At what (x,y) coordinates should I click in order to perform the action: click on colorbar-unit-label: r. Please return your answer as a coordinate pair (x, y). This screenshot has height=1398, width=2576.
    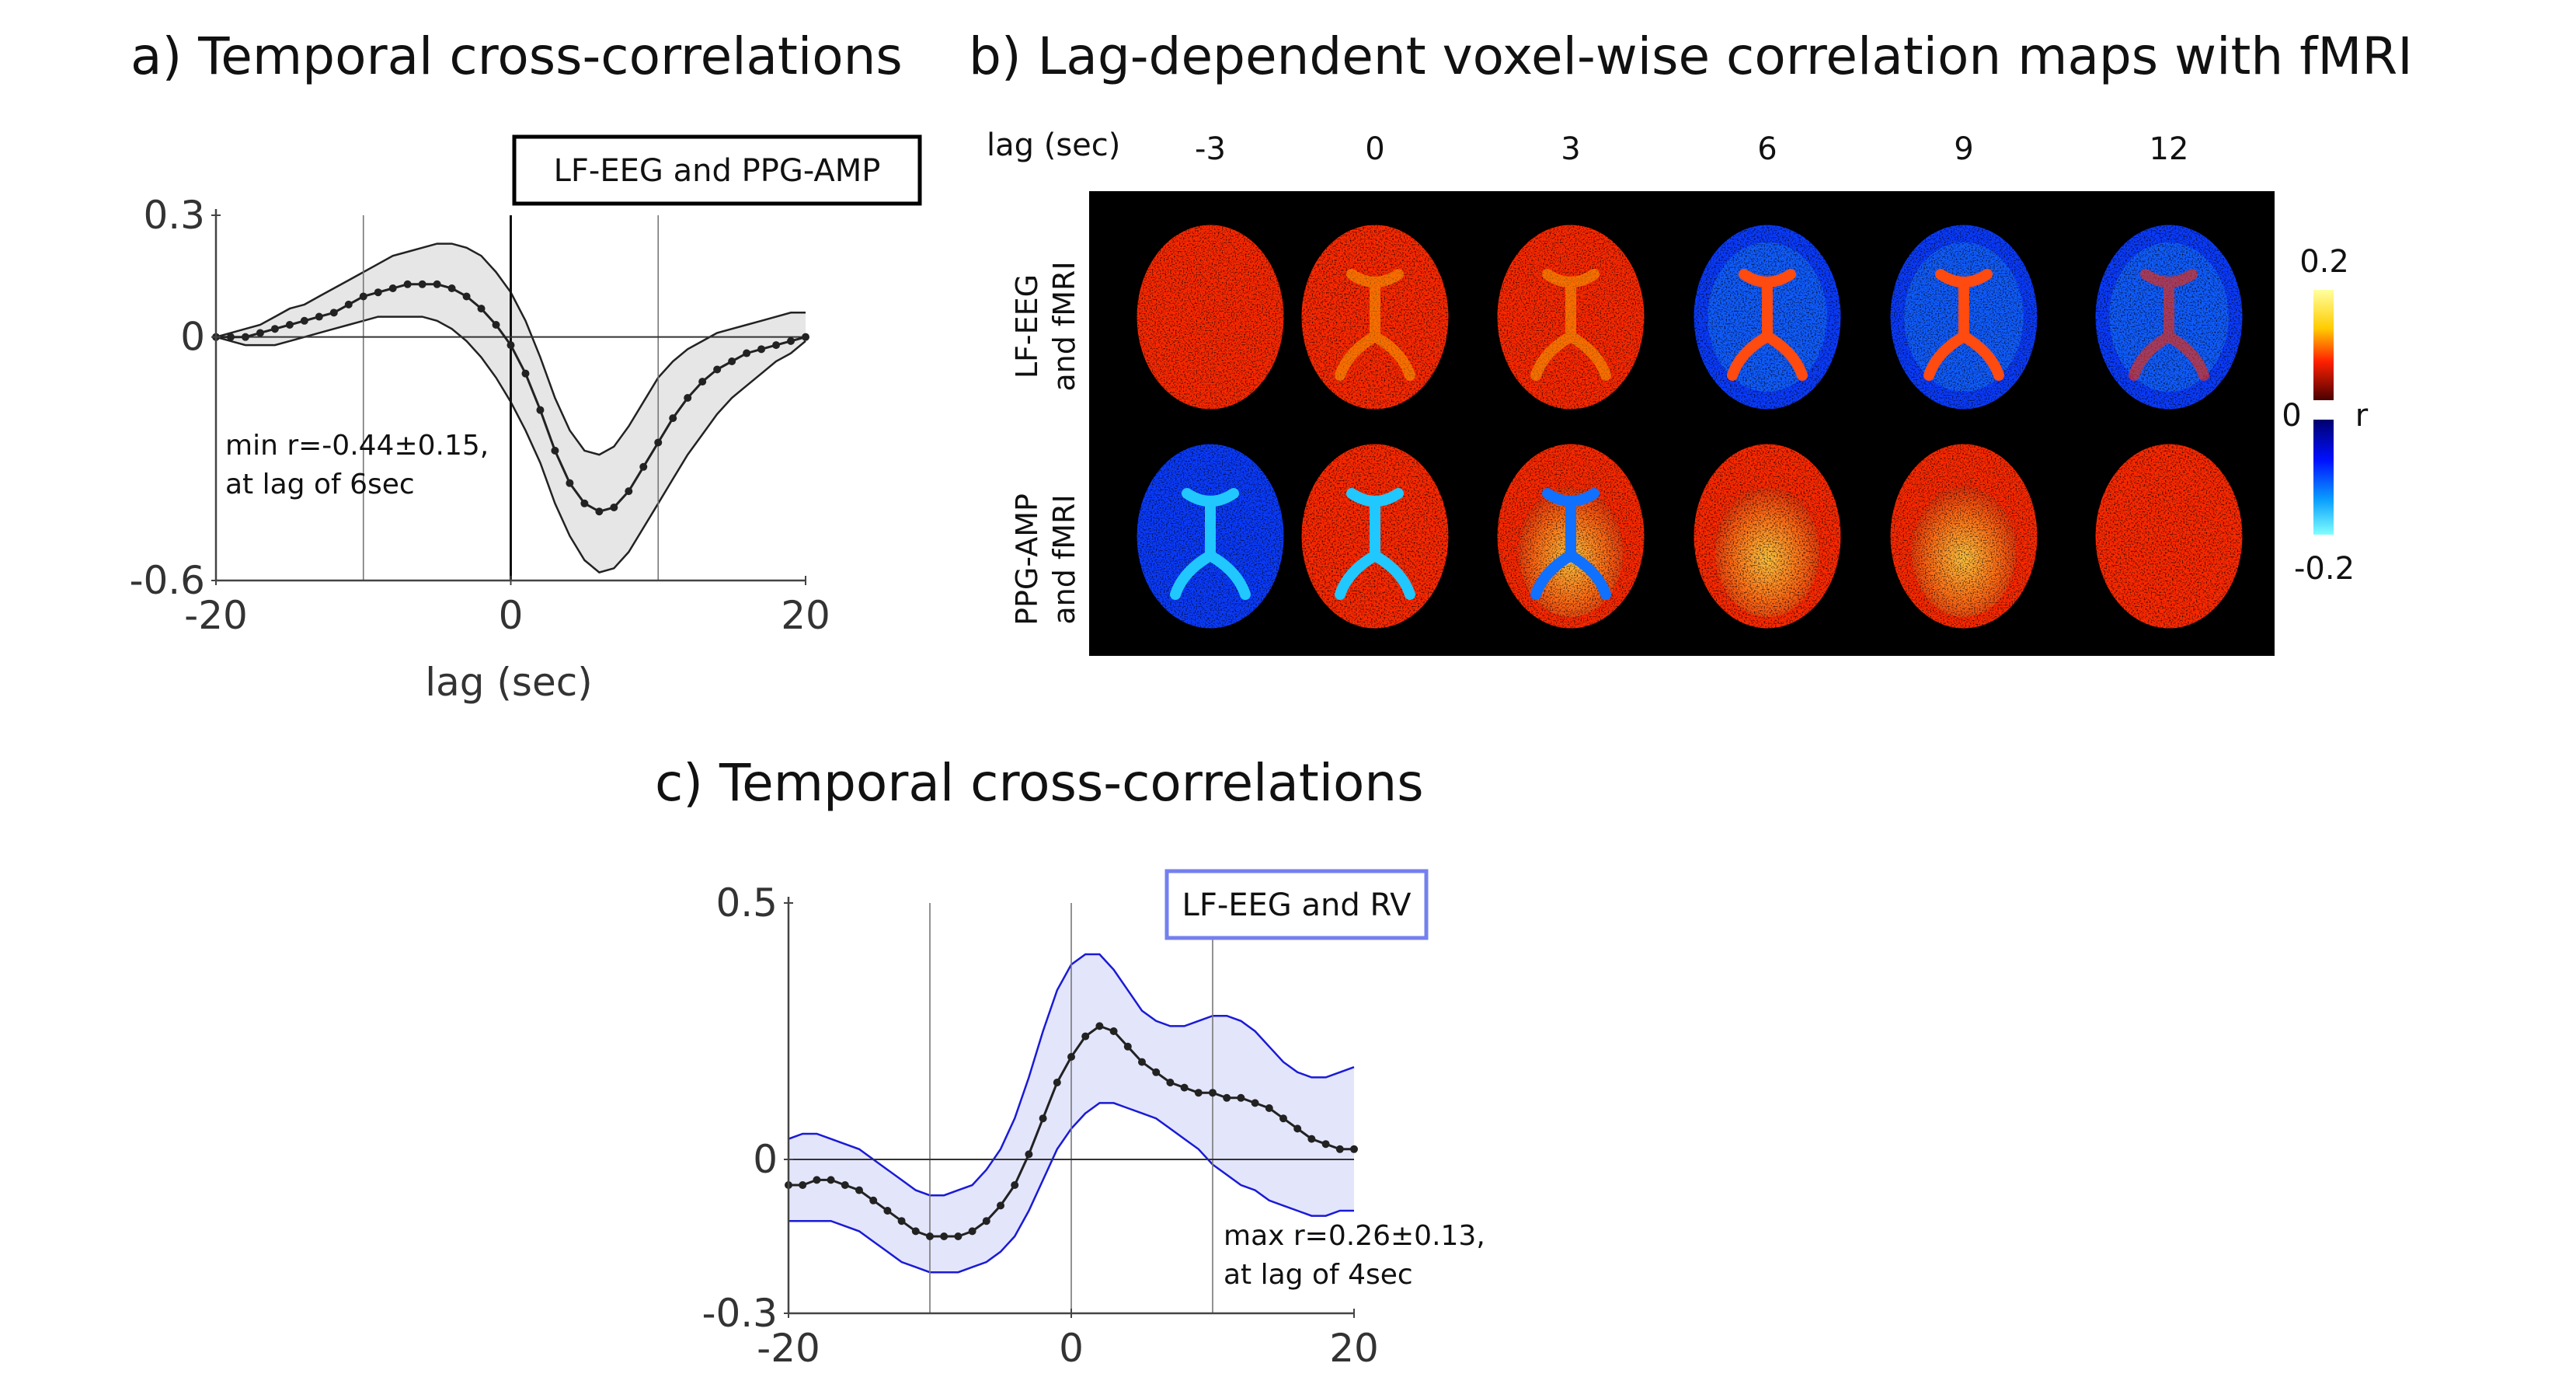
    Looking at the image, I should click on (2362, 416).